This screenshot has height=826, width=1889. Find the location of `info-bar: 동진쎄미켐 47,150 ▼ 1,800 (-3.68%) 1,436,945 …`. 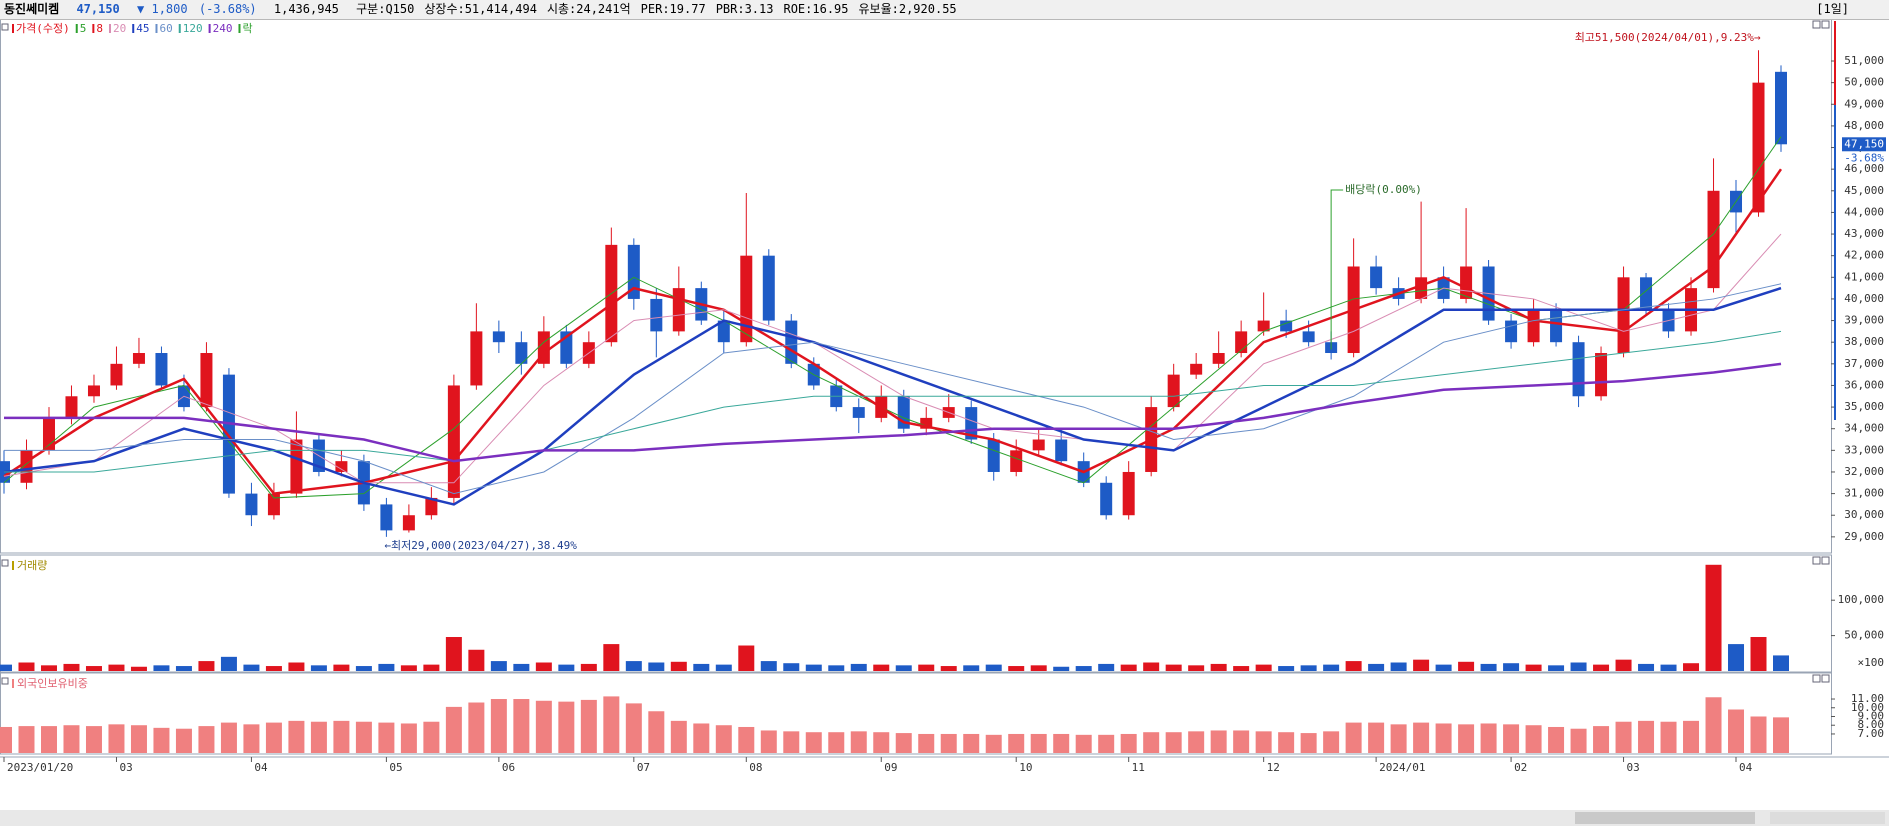

info-bar: 동진쎄미켐 47,150 ▼ 1,800 (-3.68%) 1,436,945 … is located at coordinates (944, 10).